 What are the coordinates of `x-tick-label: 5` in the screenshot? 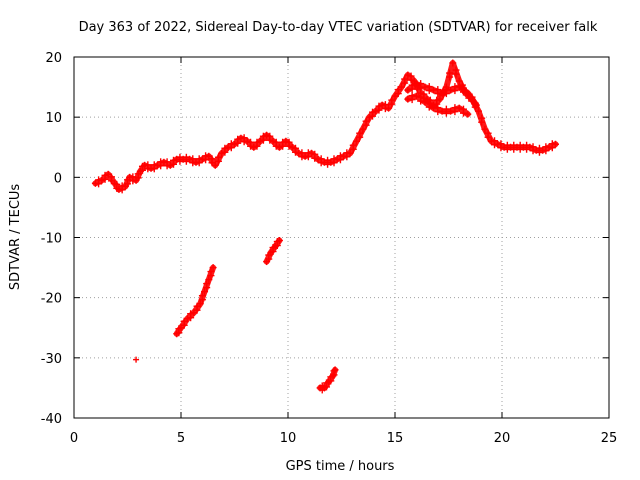 It's located at (181, 438).